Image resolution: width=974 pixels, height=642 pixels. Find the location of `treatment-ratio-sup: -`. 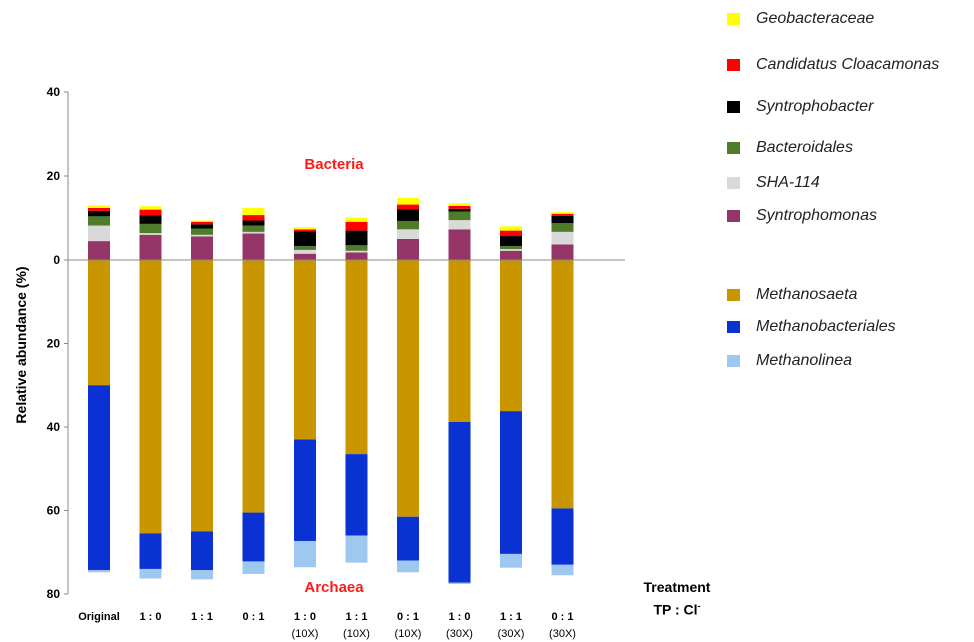

treatment-ratio-sup: - is located at coordinates (699, 606).